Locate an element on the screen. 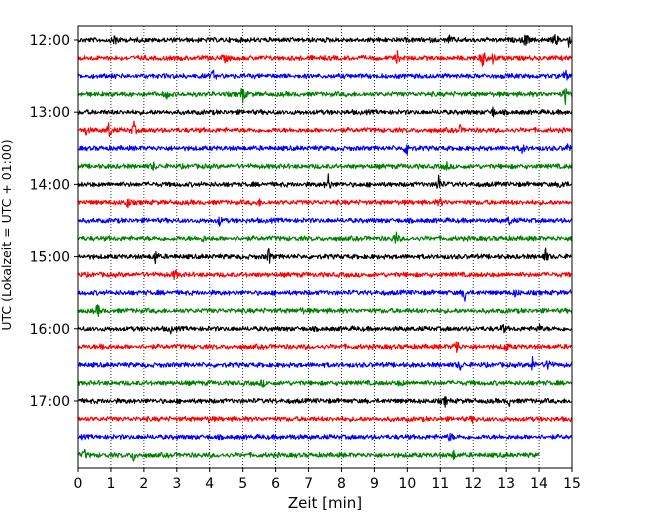 This screenshot has width=650, height=520. x-tick-label: 7 is located at coordinates (308, 484).